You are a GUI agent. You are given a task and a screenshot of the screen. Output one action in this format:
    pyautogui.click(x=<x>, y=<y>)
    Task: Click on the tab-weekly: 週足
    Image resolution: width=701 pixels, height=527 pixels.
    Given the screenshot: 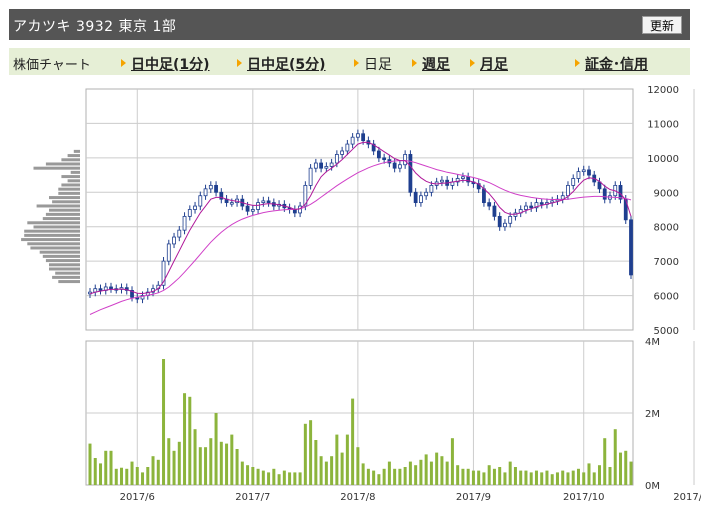 What is the action you would take?
    pyautogui.click(x=431, y=64)
    